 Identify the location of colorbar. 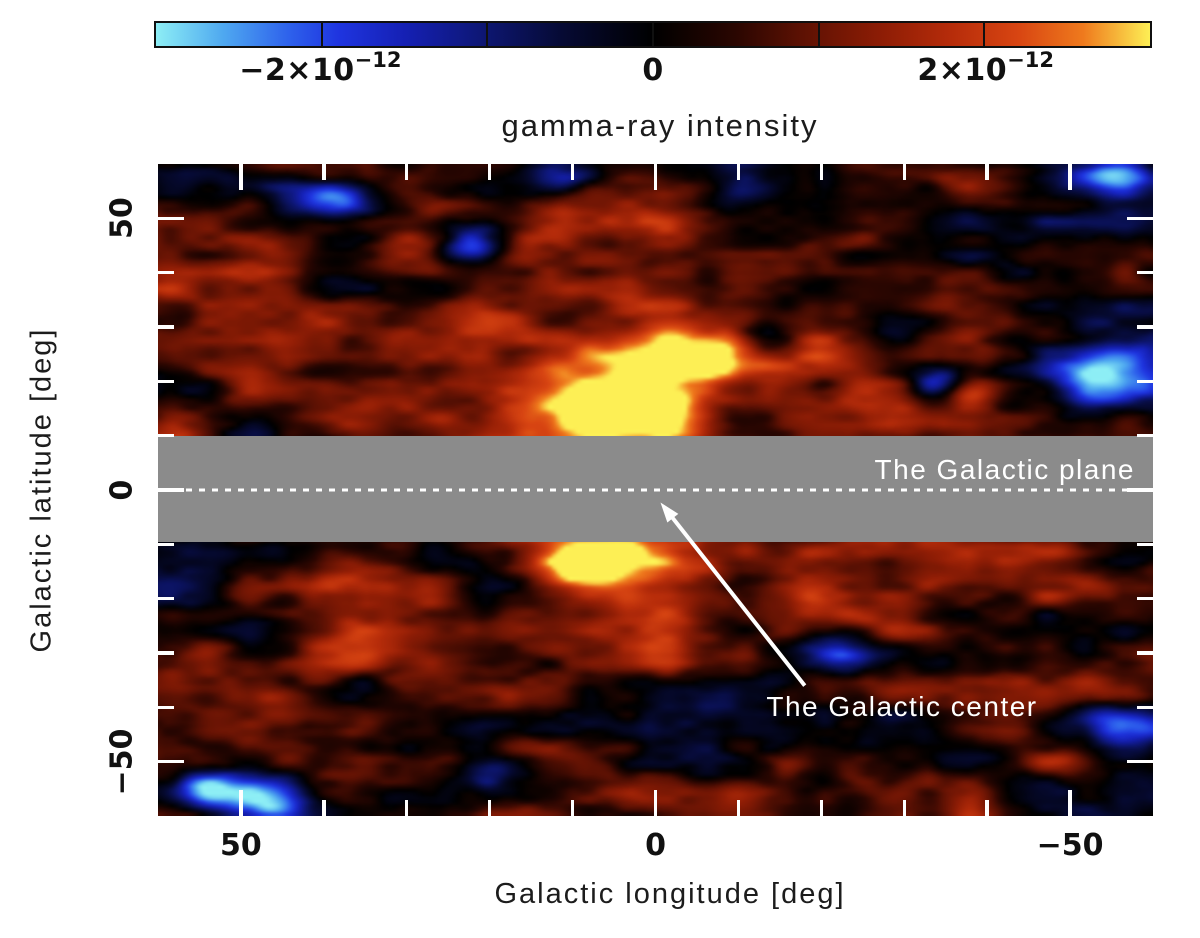
(653, 34).